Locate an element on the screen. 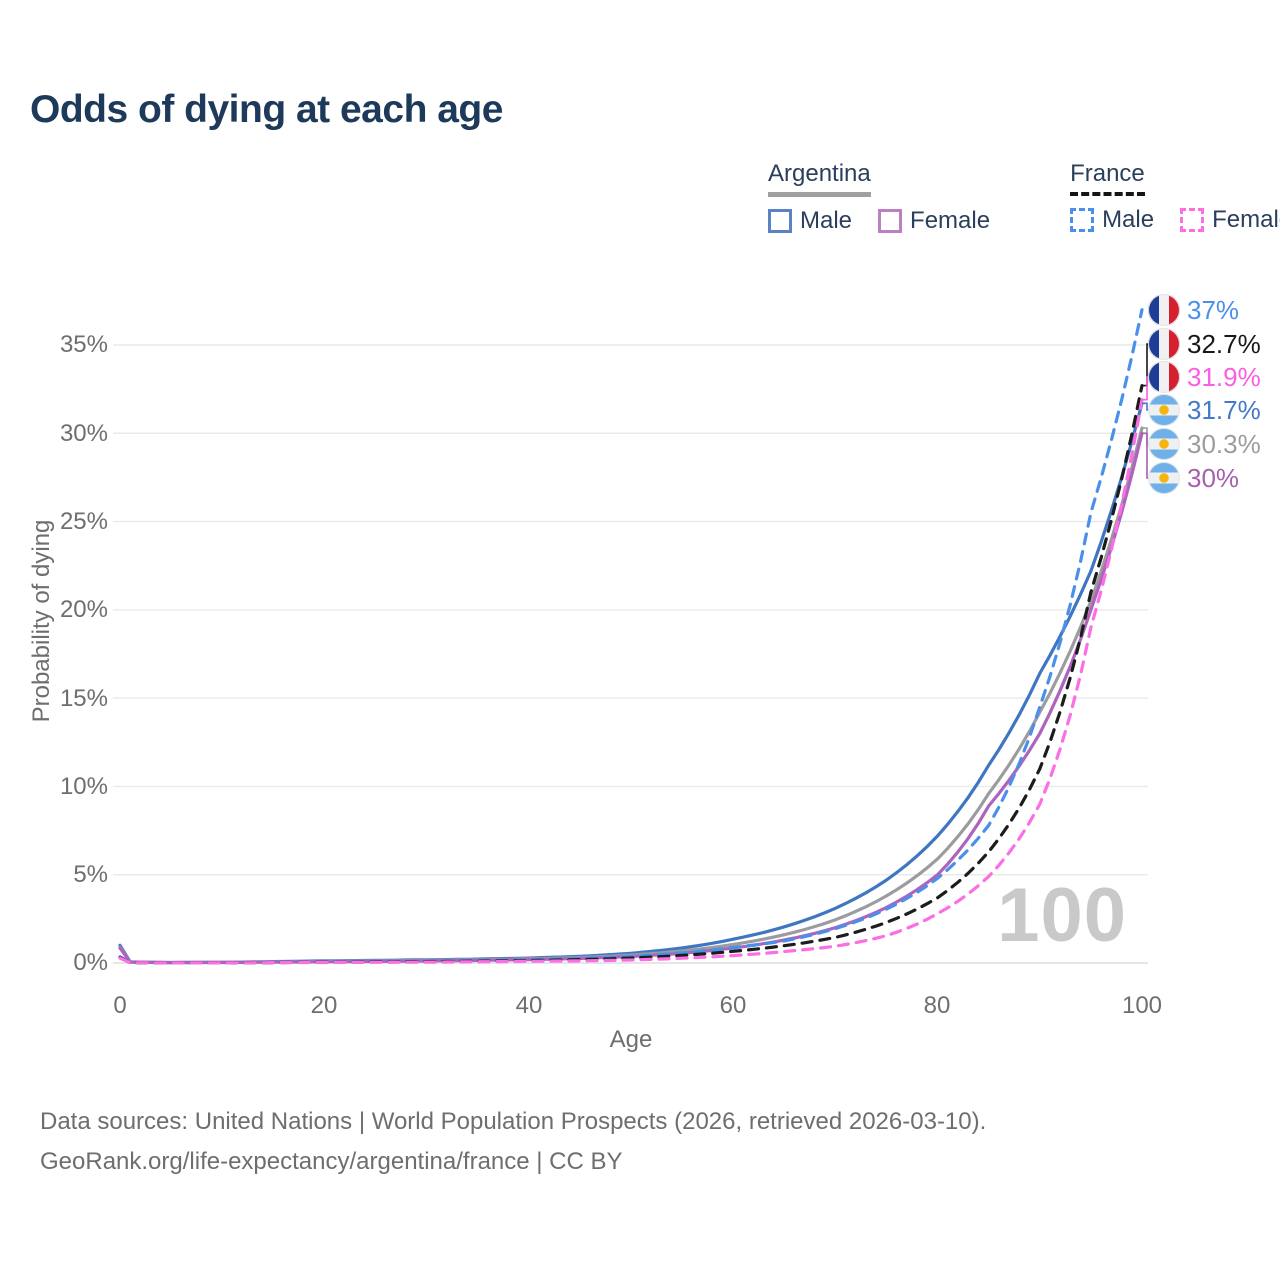 The height and width of the screenshot is (1280, 1280). legend-item-argentina-male: Male is located at coordinates (810, 221).